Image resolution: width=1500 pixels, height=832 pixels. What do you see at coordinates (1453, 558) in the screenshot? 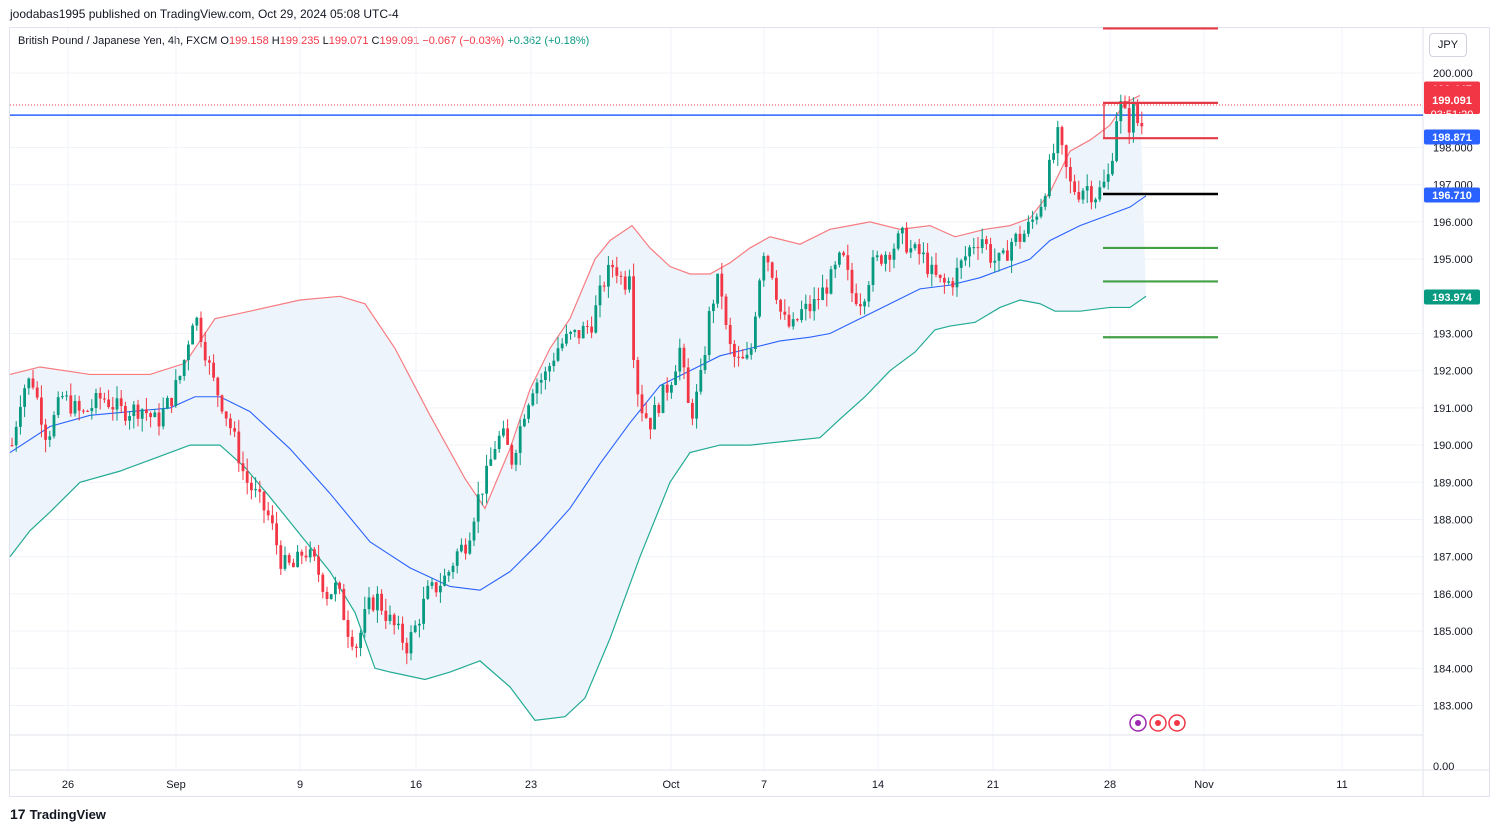
I see `price-axis-label: 187.000` at bounding box center [1453, 558].